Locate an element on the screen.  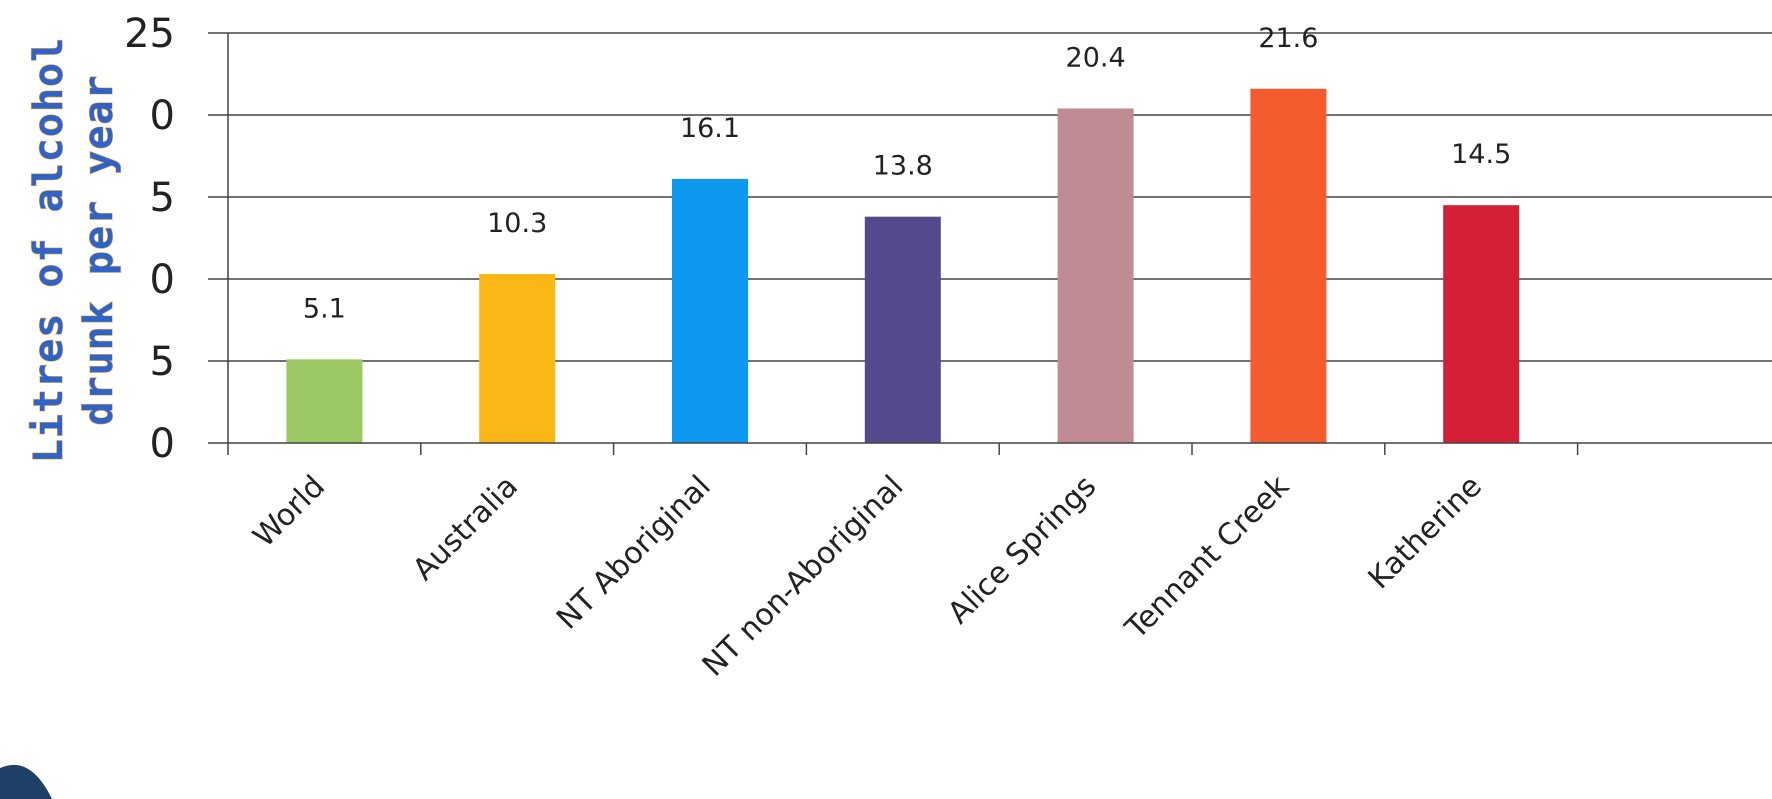
data-label: 10.3 is located at coordinates (517, 223).